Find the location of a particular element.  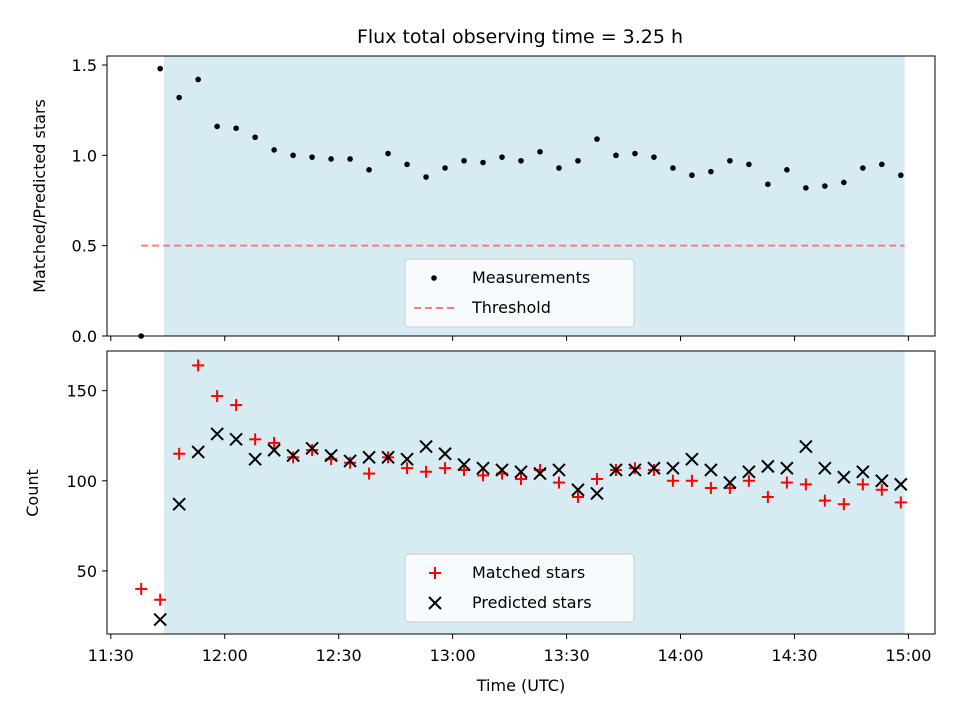

measurements-legend-marker is located at coordinates (434, 278).